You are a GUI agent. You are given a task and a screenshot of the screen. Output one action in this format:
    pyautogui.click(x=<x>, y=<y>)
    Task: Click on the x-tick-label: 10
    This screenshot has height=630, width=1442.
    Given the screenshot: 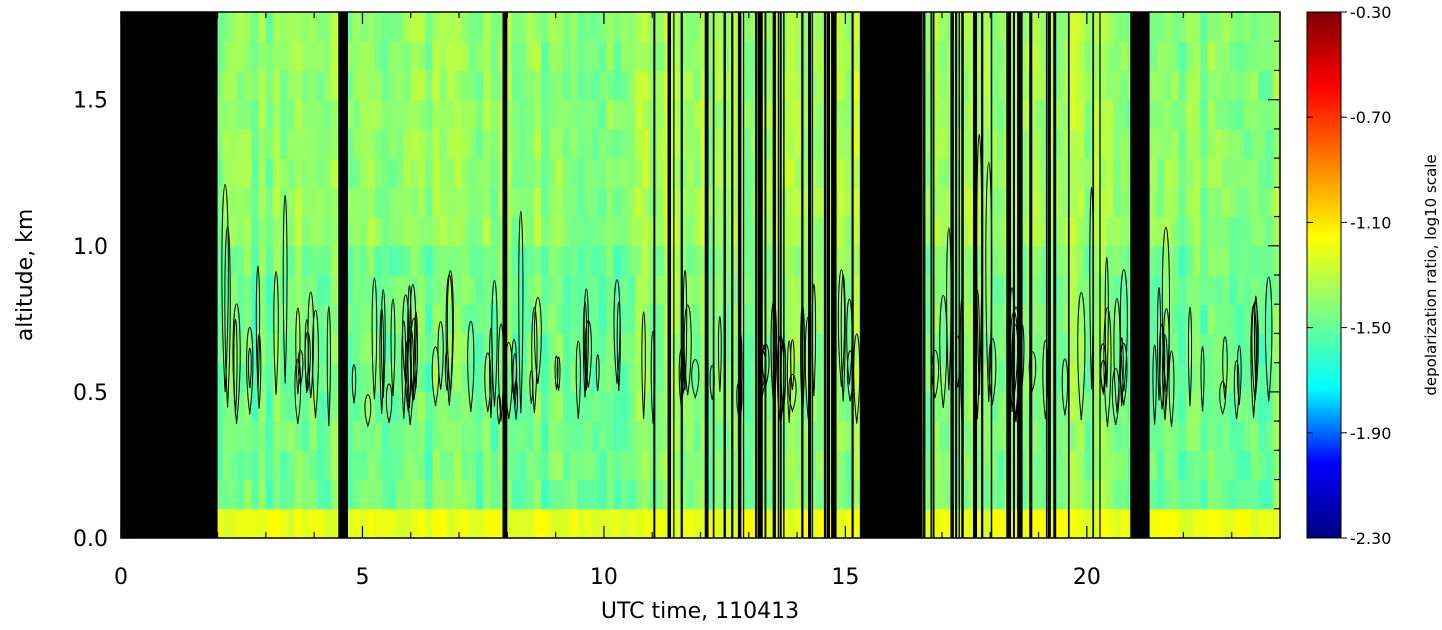 What is the action you would take?
    pyautogui.click(x=604, y=577)
    